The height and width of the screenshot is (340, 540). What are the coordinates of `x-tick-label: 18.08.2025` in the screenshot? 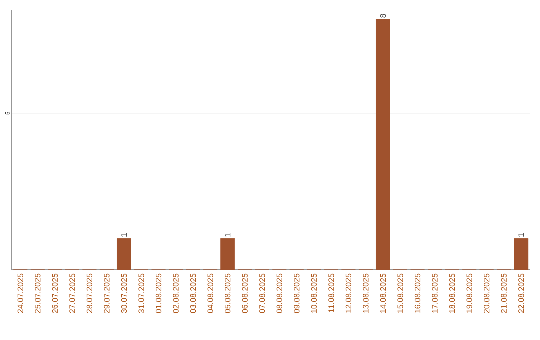 It's located at (452, 293).